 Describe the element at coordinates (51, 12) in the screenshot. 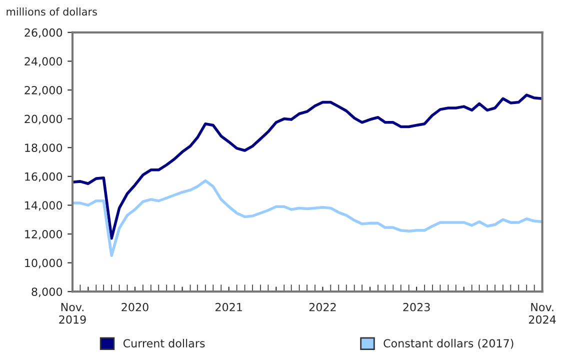

I see `y-axis-title: millions of dollars` at that location.